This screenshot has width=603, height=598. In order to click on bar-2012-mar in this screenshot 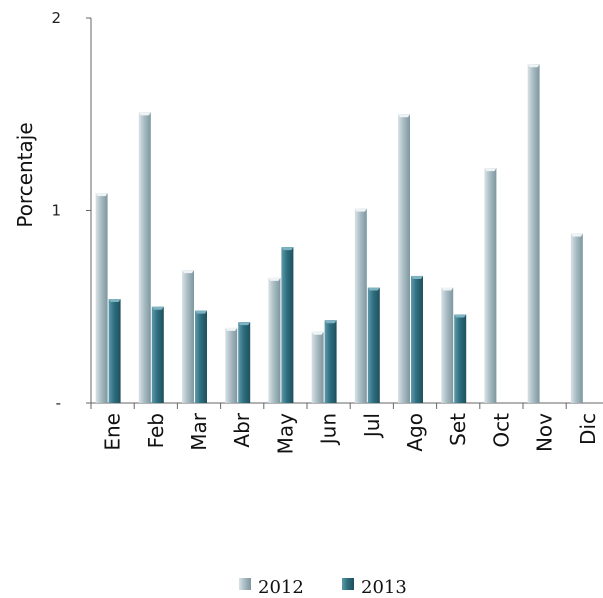, I will do `click(188, 336)`.